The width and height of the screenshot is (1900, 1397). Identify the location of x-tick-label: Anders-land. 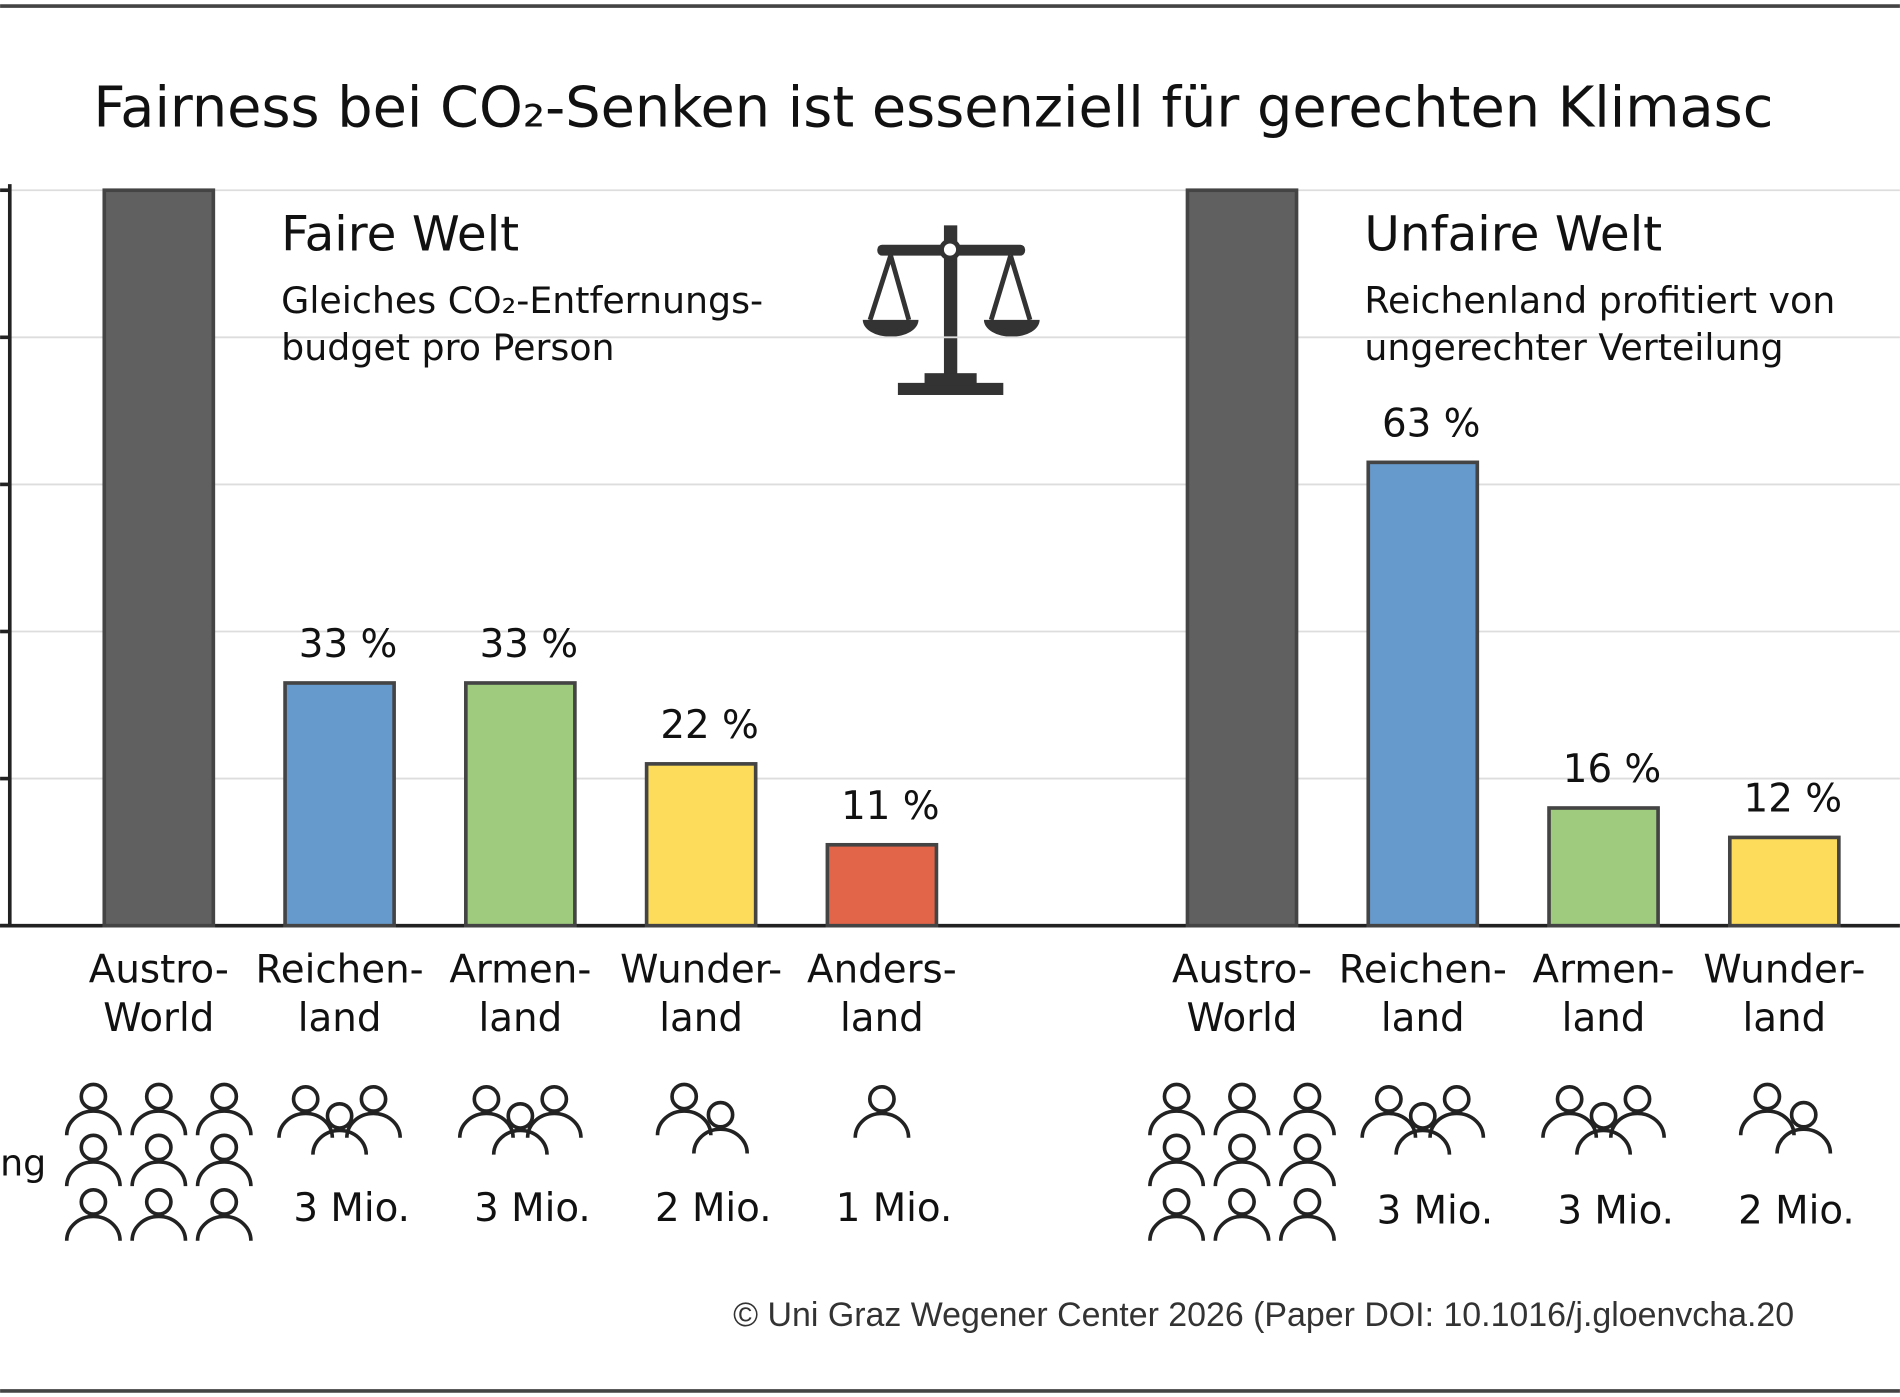
(882, 993).